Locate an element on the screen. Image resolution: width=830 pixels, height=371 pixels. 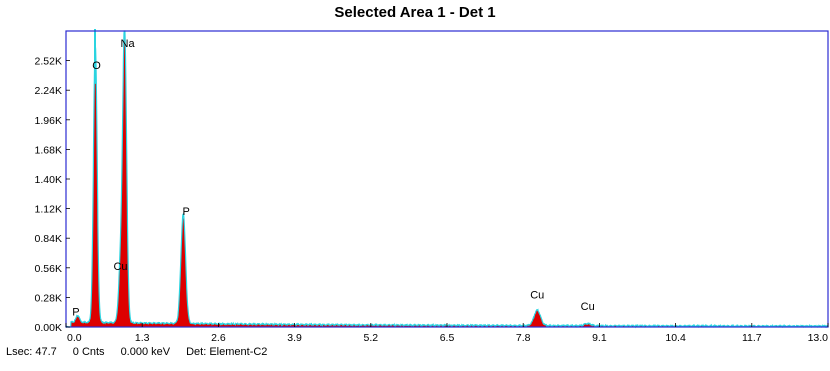
y-tick-label: 2.52K is located at coordinates (48, 62).